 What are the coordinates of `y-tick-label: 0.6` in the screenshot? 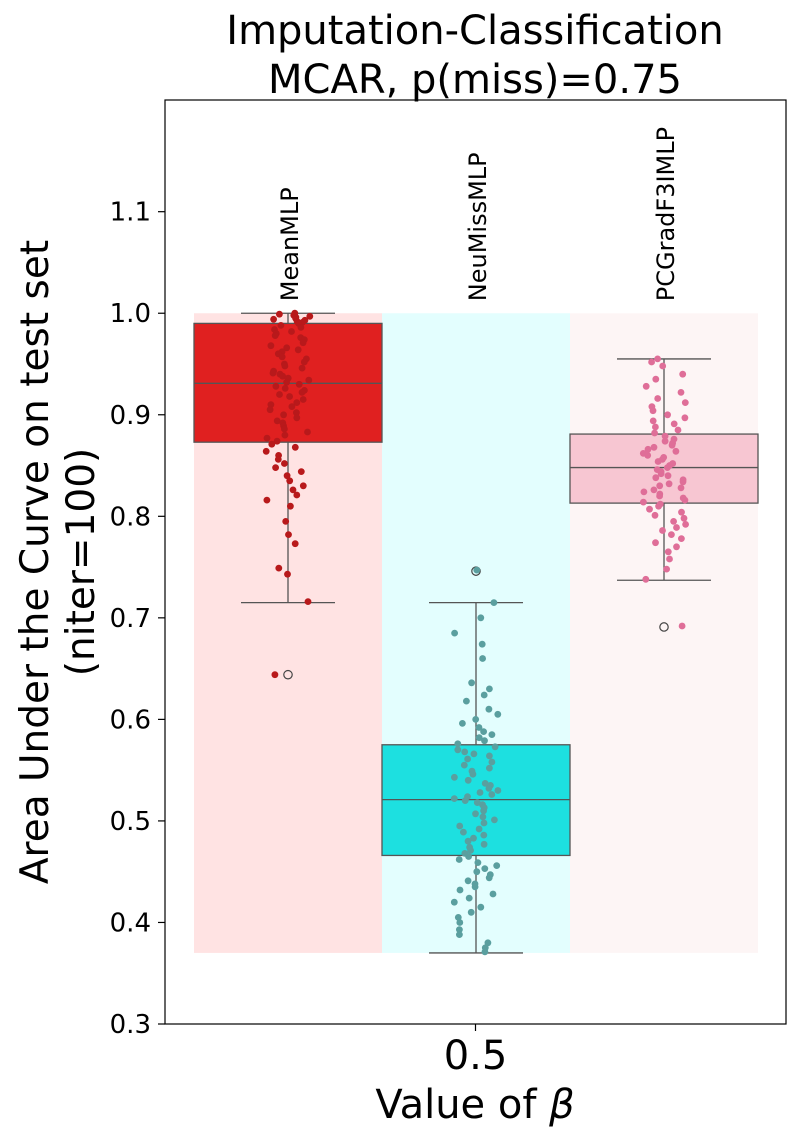 It's located at (130, 720).